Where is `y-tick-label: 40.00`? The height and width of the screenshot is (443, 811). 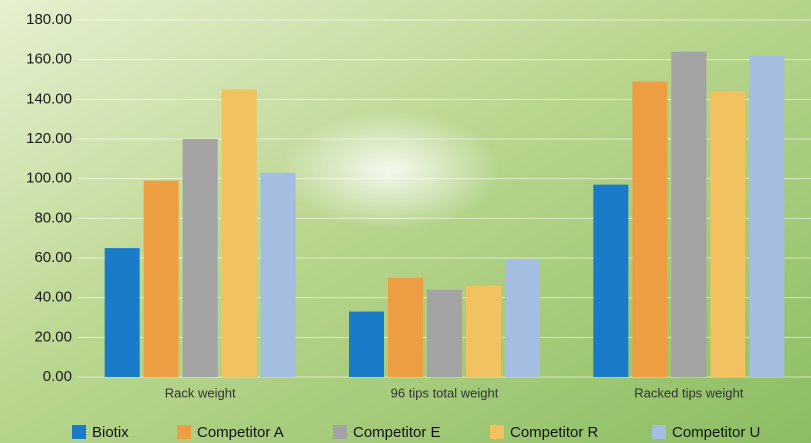
y-tick-label: 40.00 is located at coordinates (53, 297).